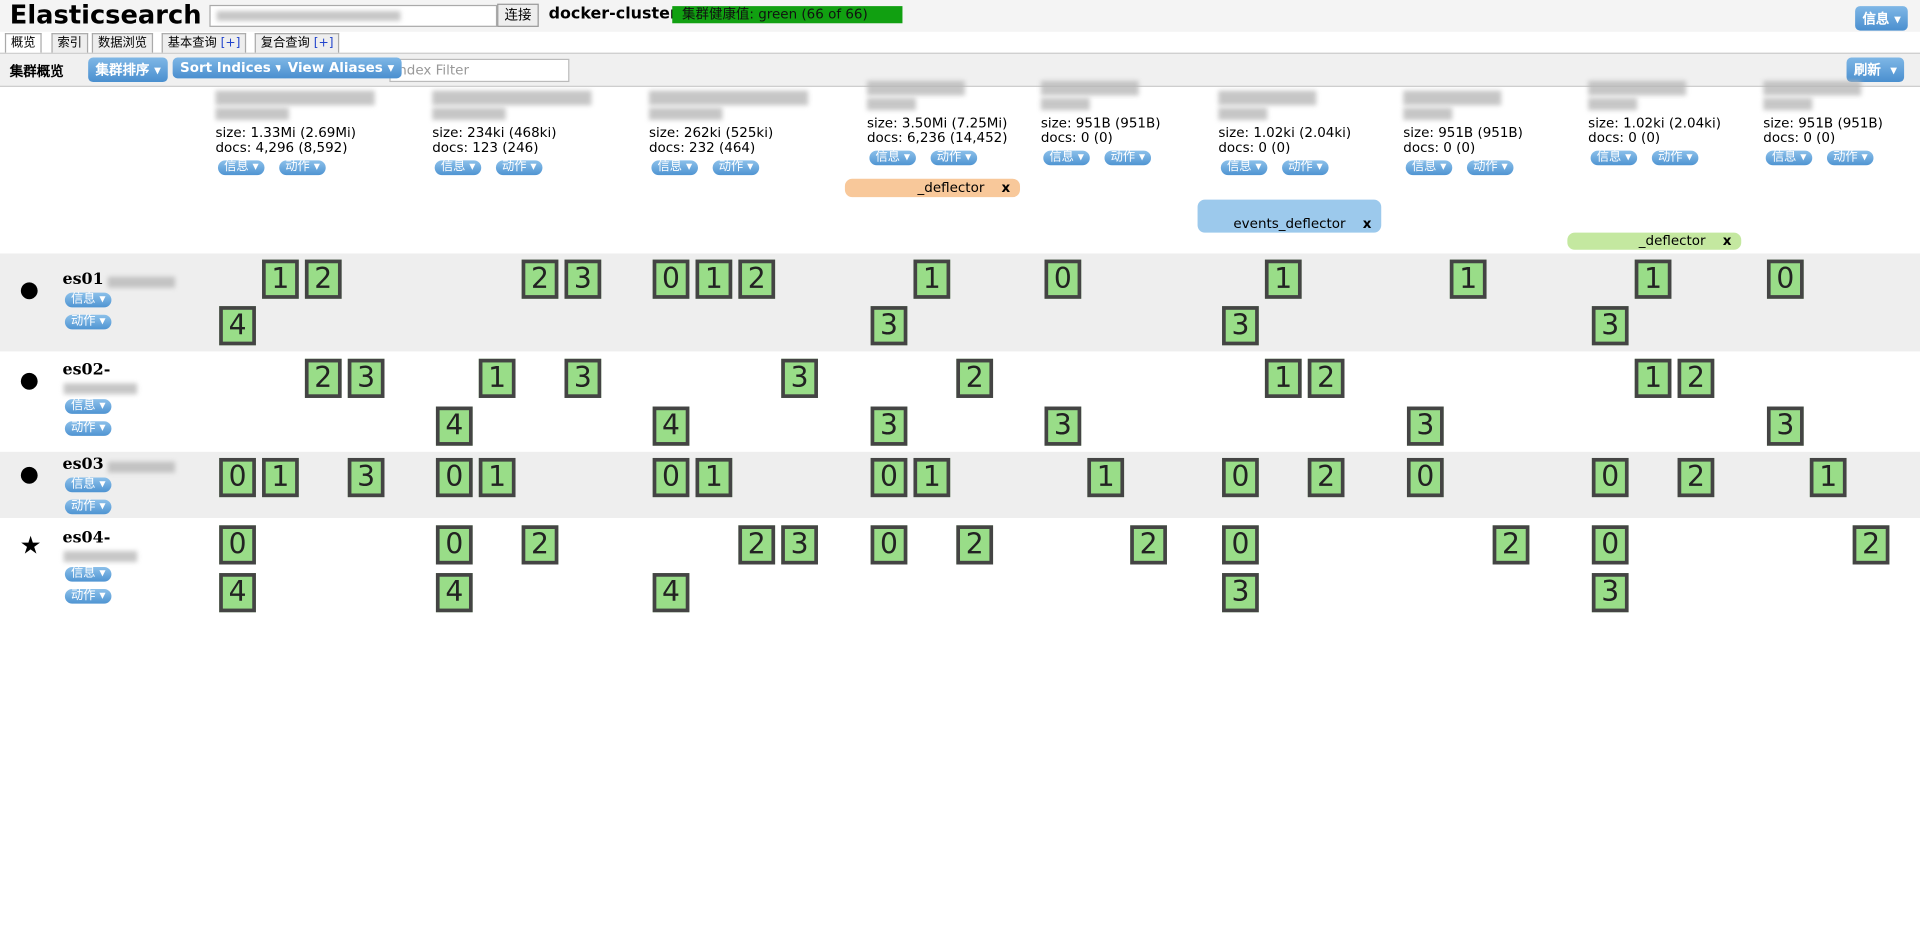 The image size is (1920, 937). I want to click on tab: 数据浏览, so click(122, 43).